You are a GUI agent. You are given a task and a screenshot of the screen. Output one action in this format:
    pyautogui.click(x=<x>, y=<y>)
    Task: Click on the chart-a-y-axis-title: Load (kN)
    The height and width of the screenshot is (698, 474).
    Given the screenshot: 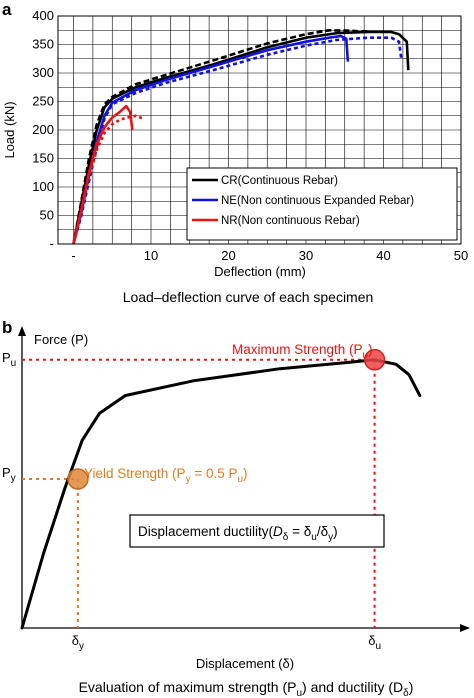 What is the action you would take?
    pyautogui.click(x=9, y=129)
    